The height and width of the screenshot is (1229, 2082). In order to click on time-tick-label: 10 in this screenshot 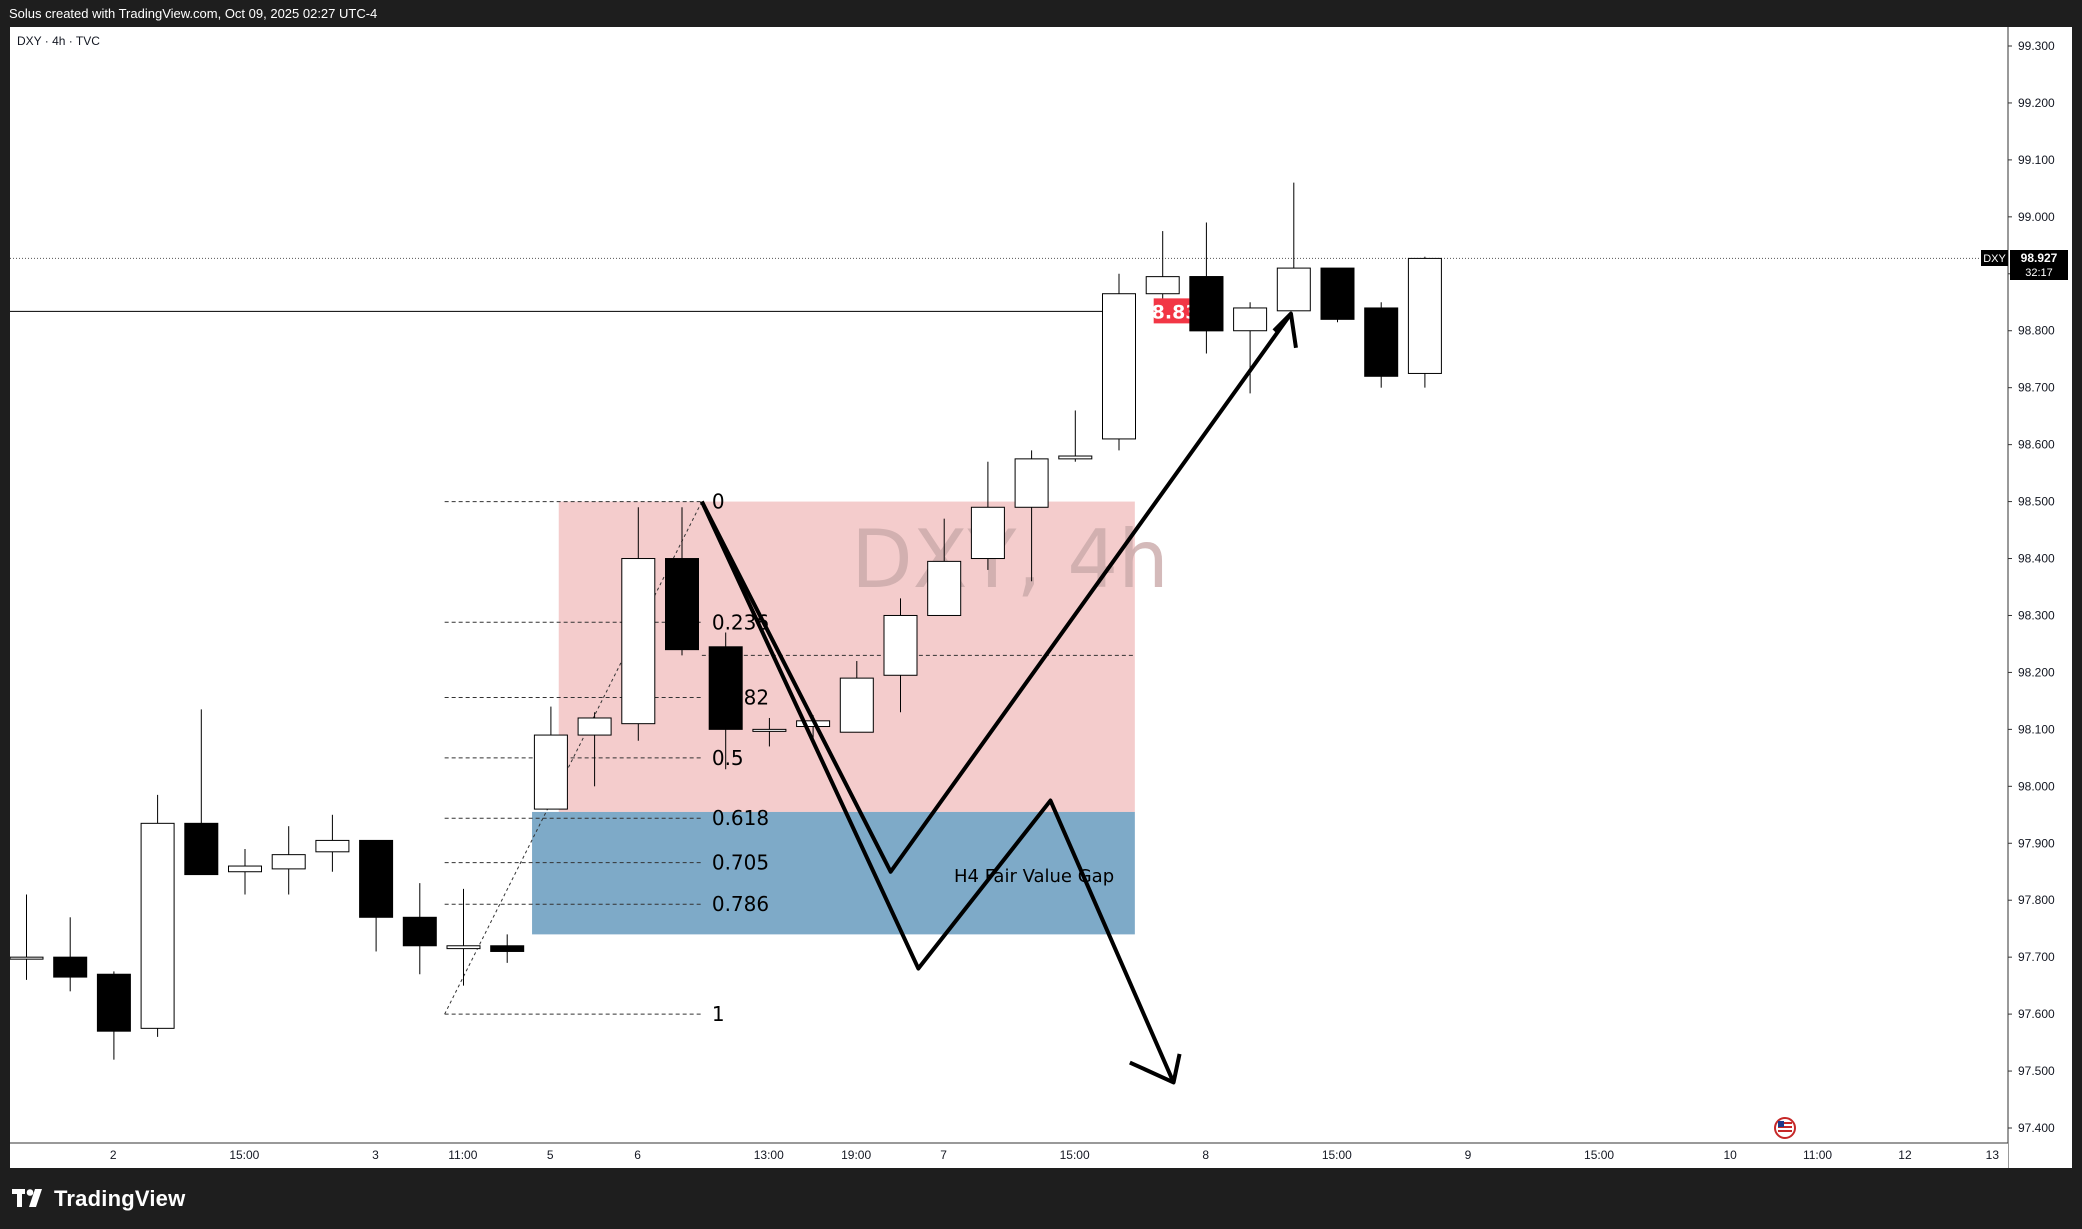, I will do `click(1730, 1155)`.